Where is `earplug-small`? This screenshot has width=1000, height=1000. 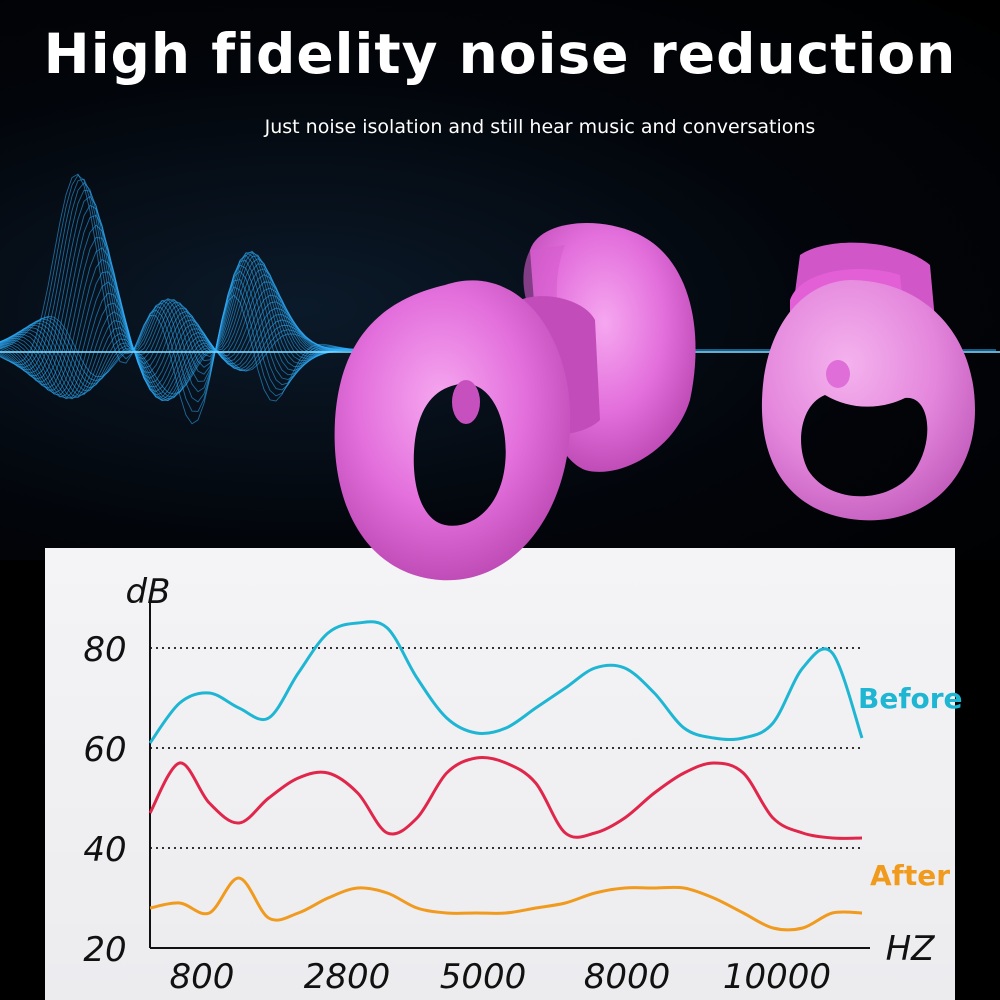
earplug-small is located at coordinates (868, 381).